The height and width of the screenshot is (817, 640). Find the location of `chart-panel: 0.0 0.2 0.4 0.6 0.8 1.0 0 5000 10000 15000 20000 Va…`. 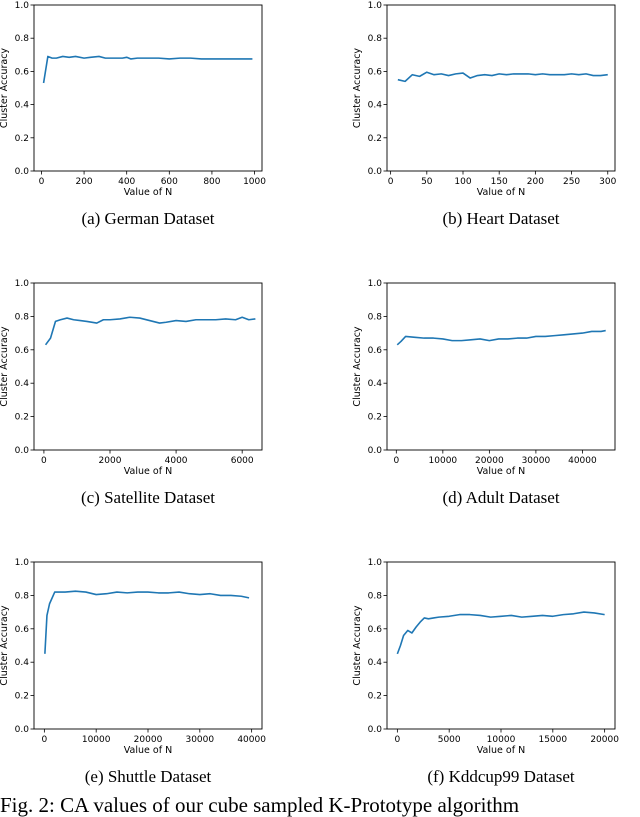

chart-panel: 0.0 0.2 0.4 0.6 0.8 1.0 0 5000 10000 15000 20000 Va… is located at coordinates (485, 672).